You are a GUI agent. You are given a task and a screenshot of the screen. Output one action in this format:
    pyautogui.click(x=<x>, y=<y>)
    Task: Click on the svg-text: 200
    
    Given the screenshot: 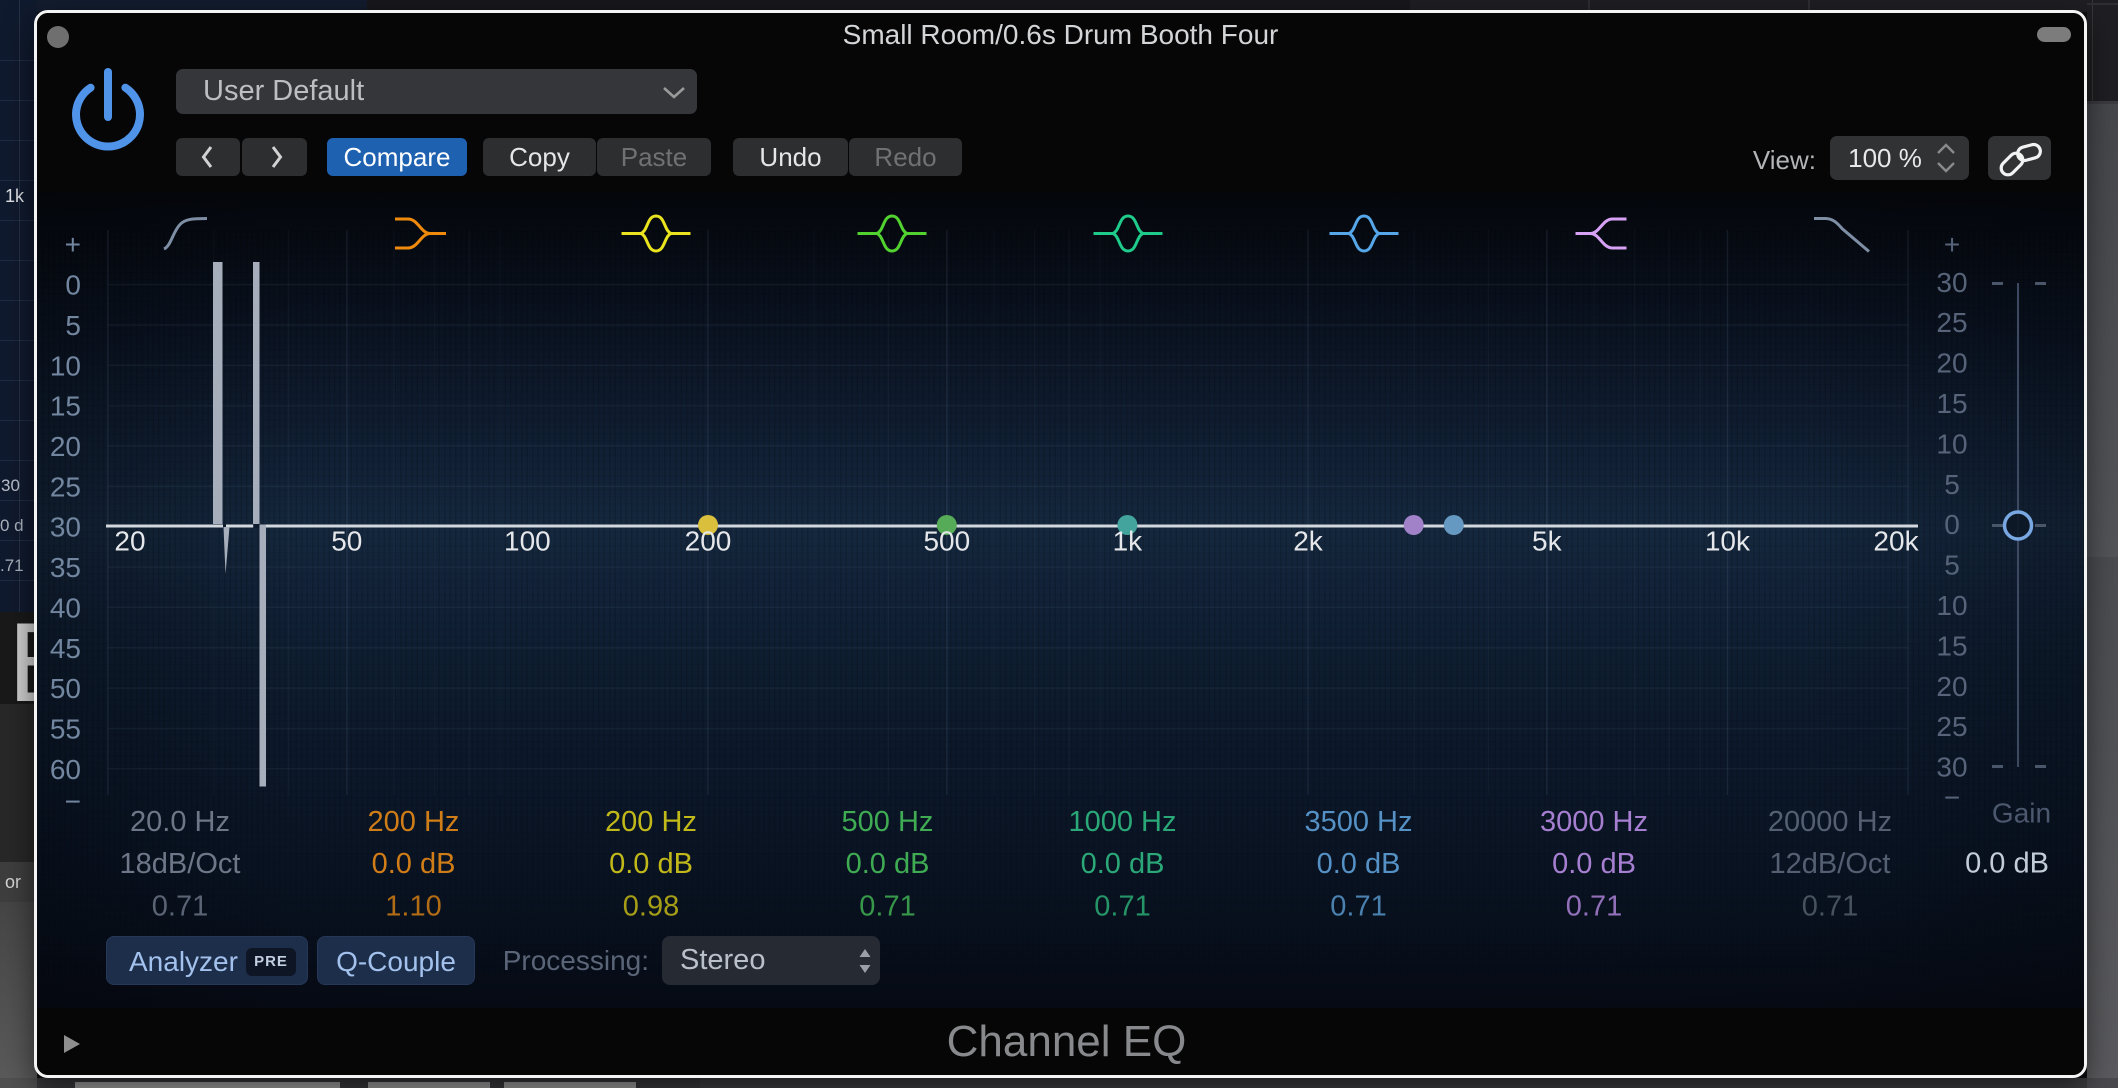 What is the action you would take?
    pyautogui.click(x=708, y=541)
    